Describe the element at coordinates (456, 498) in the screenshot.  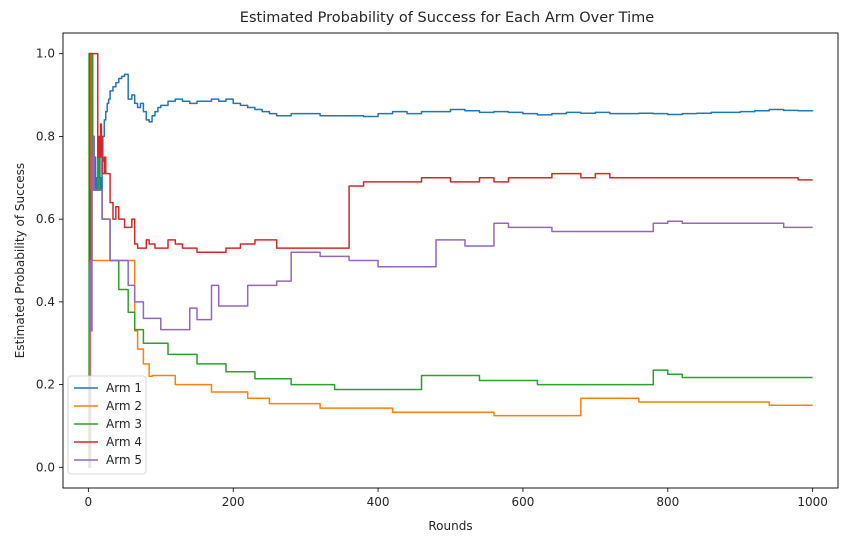
I see `x-axis: 0 200 400 600 800 1000` at that location.